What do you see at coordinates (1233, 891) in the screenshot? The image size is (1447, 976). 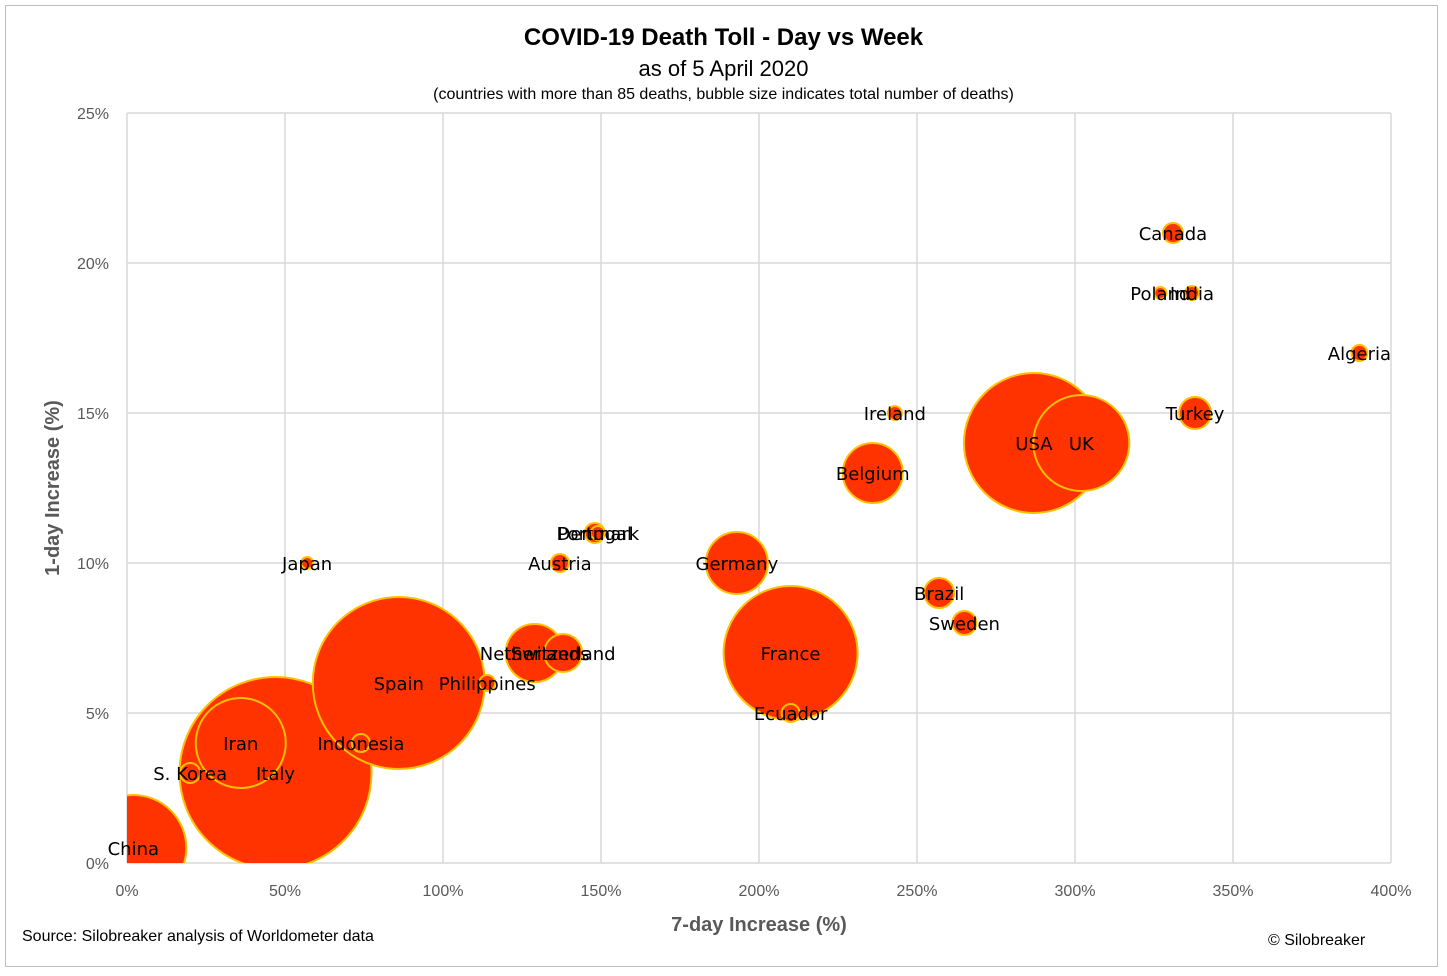 I see `x-tick-label: 350%` at bounding box center [1233, 891].